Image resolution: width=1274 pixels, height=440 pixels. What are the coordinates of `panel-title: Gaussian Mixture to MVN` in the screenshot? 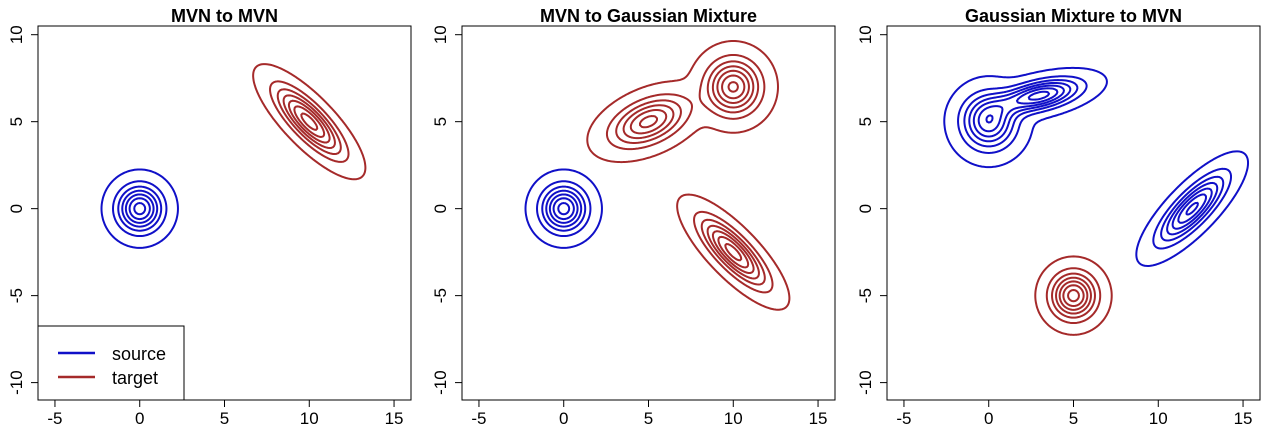 It's located at (1073, 16).